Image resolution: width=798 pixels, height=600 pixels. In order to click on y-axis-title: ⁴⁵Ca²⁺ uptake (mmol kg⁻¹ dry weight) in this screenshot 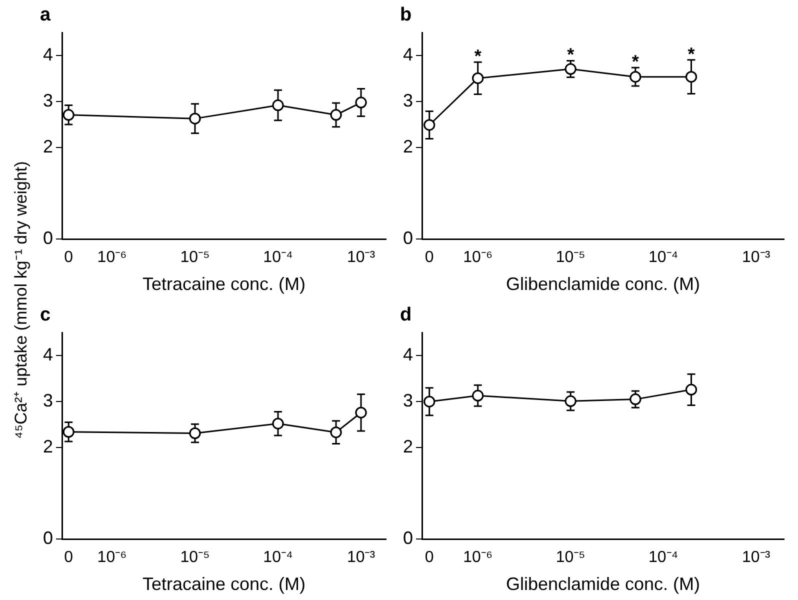, I will do `click(21, 300)`.